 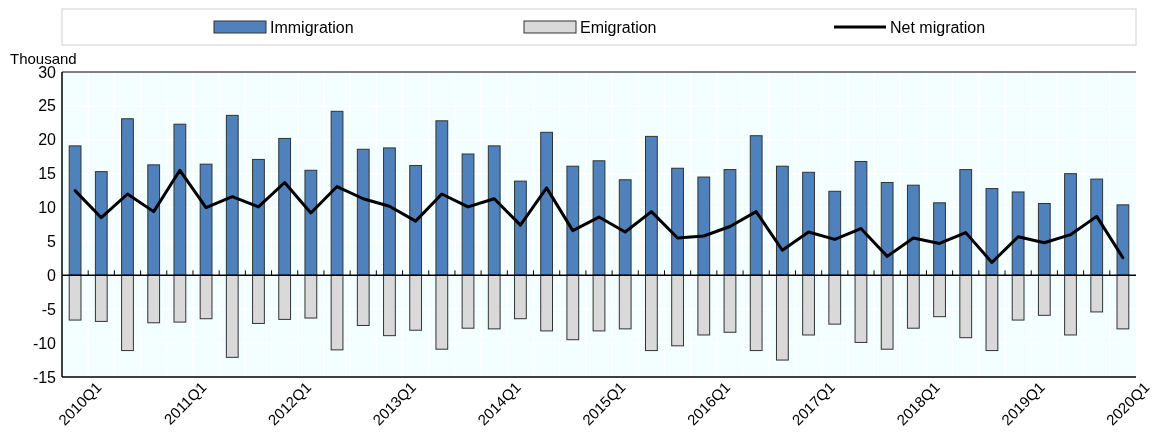 I want to click on legend-label: Net migration, so click(x=938, y=27).